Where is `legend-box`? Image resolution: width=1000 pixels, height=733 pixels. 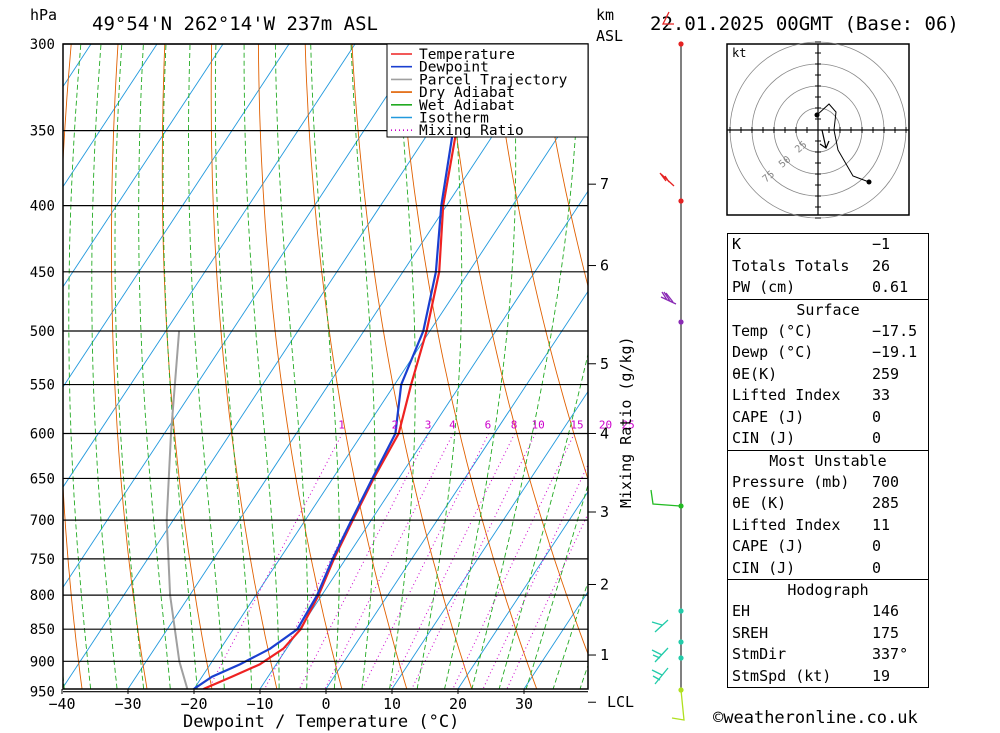
legend-box is located at coordinates (487, 90).